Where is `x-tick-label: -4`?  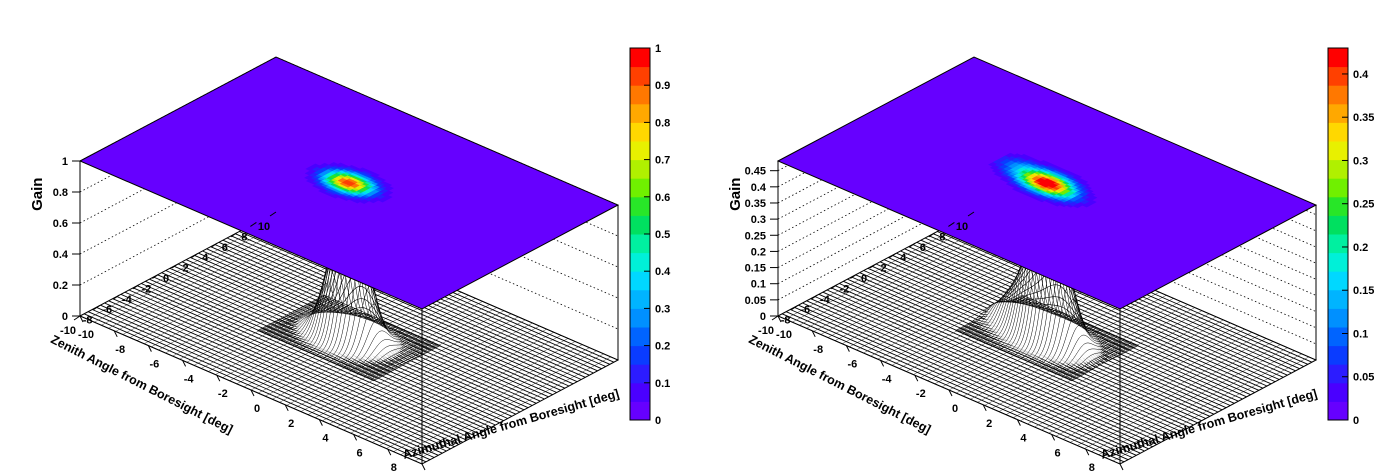 x-tick-label: -4 is located at coordinates (189, 379).